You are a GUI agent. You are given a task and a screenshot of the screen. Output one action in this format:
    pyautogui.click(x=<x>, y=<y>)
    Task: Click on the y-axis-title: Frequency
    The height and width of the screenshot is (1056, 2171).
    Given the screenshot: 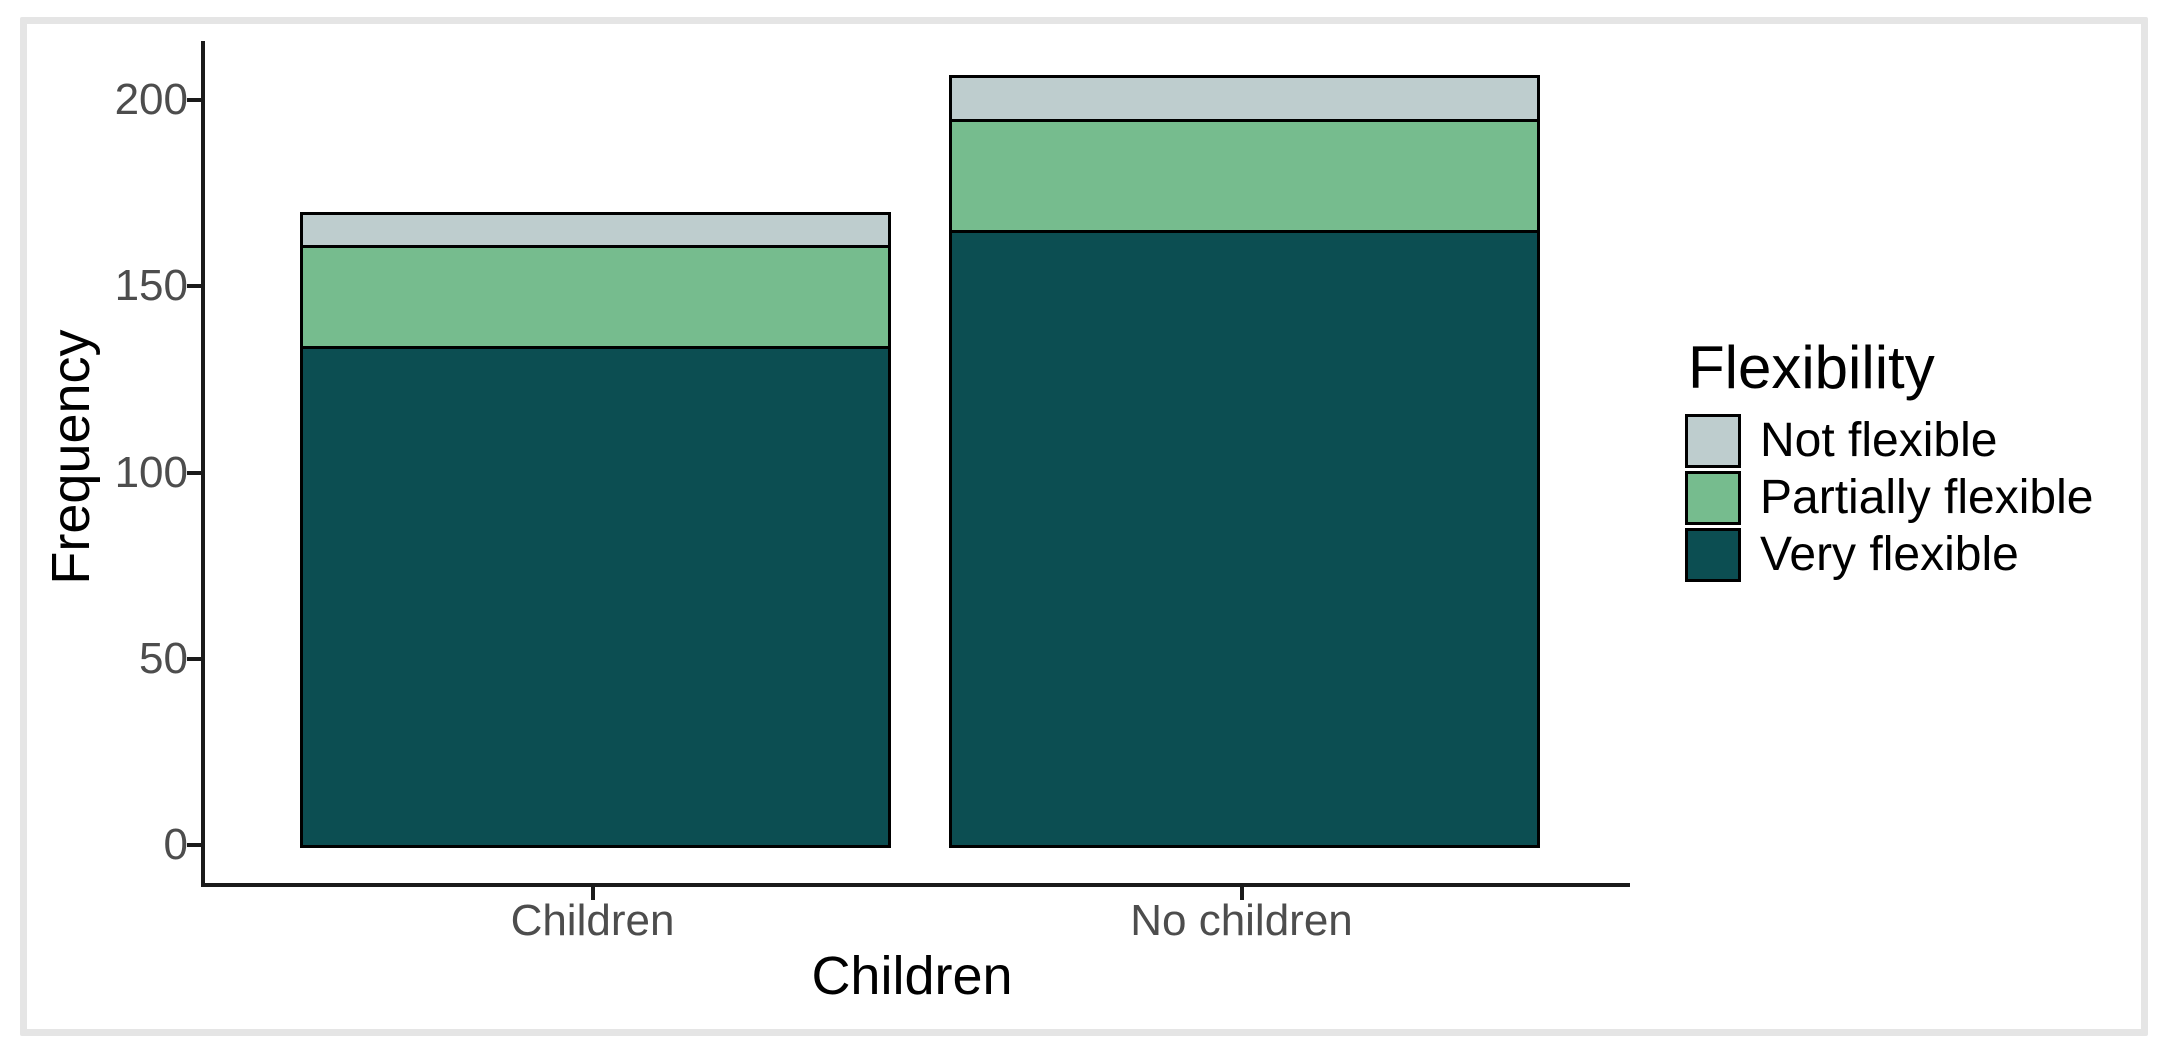 What is the action you would take?
    pyautogui.click(x=71, y=457)
    